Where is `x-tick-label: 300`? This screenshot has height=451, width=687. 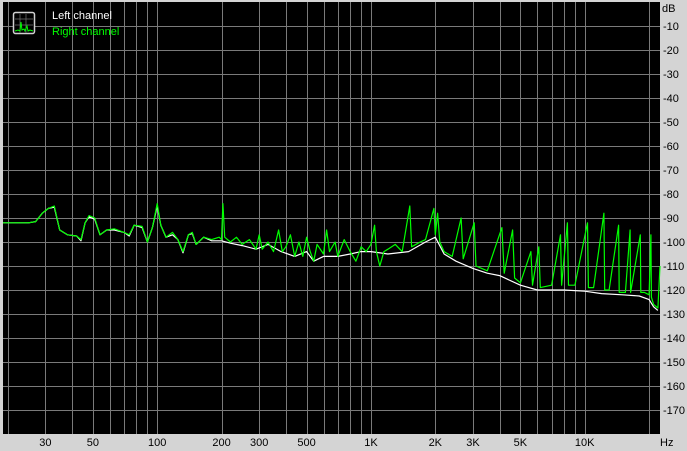
x-tick-label: 300 is located at coordinates (259, 443).